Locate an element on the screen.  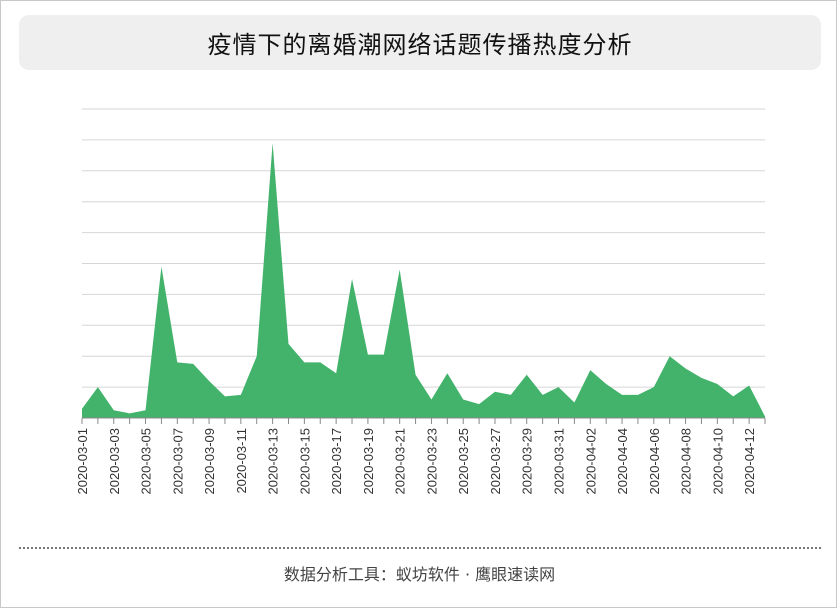
x-tick-label: 2020-04-12 is located at coordinates (749, 461).